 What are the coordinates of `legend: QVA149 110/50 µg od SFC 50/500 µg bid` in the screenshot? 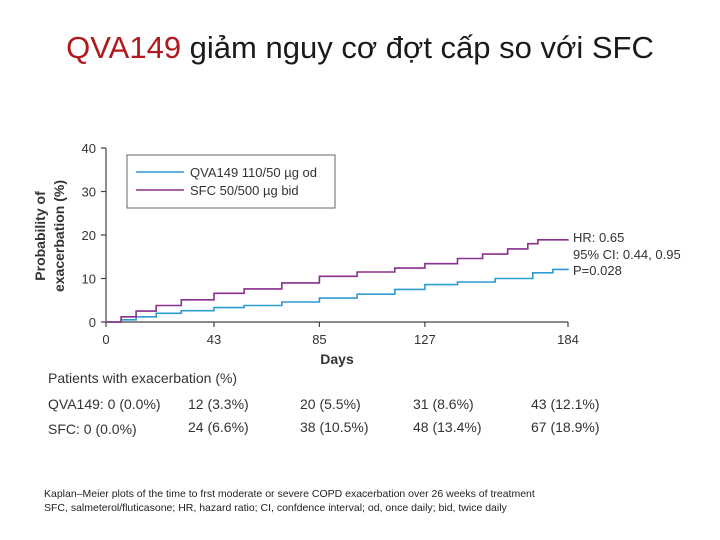 It's located at (231, 181).